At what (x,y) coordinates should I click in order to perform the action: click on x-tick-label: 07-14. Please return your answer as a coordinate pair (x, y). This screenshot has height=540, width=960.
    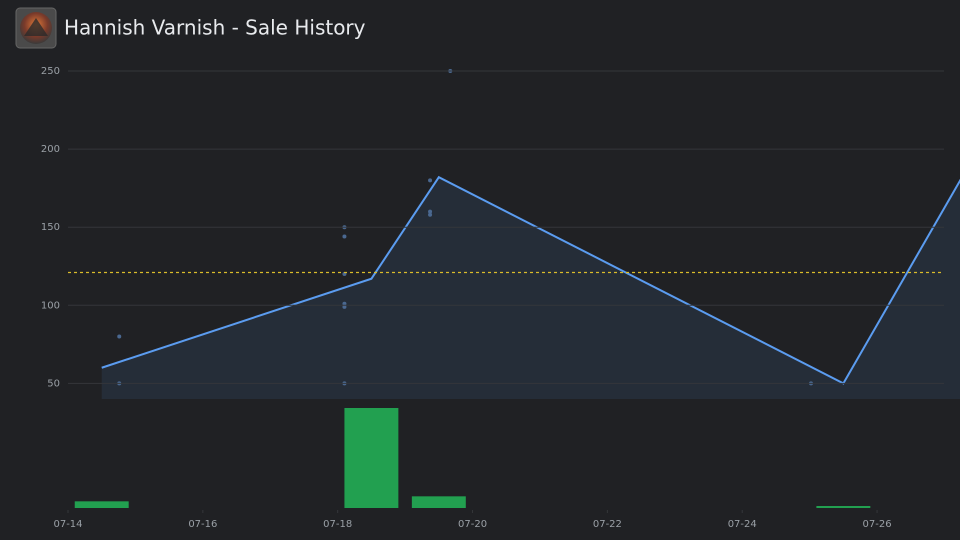
    Looking at the image, I should click on (67, 524).